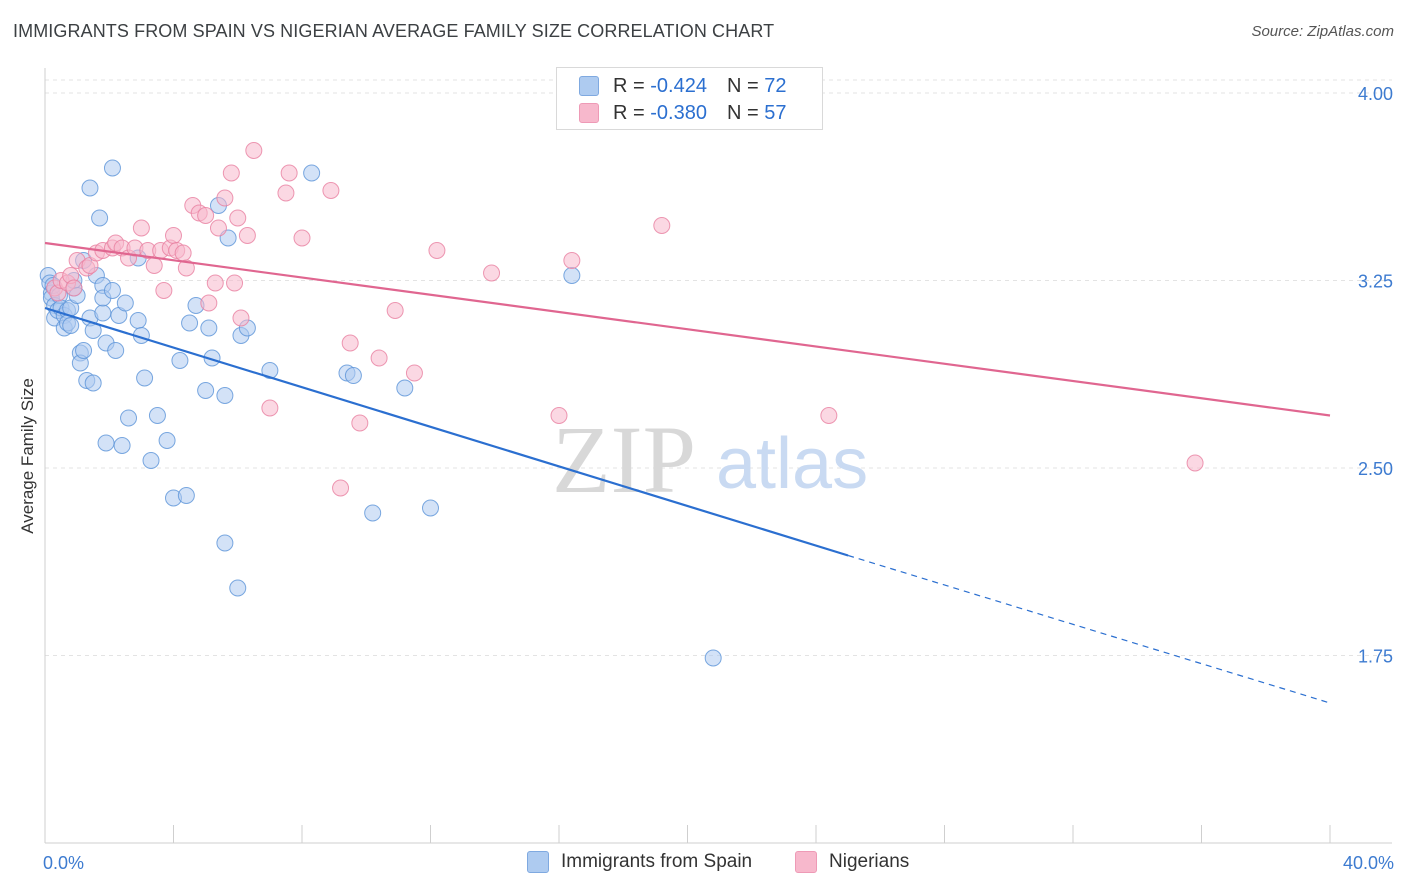 The image size is (1406, 892). Describe the element at coordinates (27, 456) in the screenshot. I see `y-axis-label: Average Family Size` at that location.